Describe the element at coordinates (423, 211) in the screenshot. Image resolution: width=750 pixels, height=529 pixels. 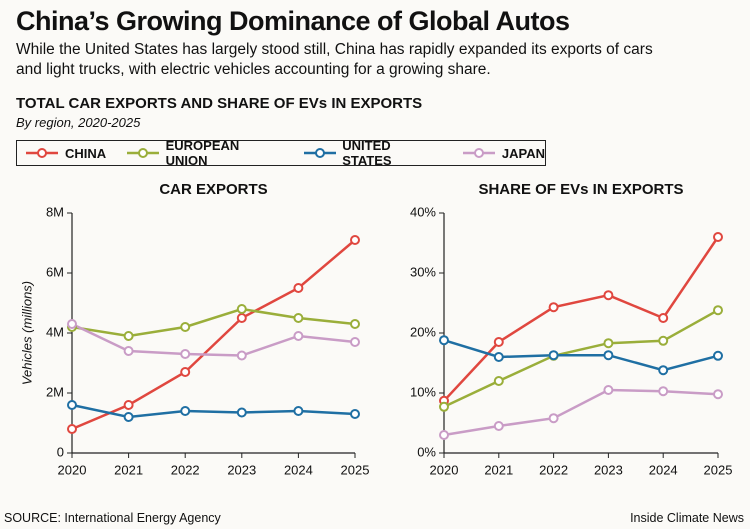
I see `y-tick-label: 40%` at that location.